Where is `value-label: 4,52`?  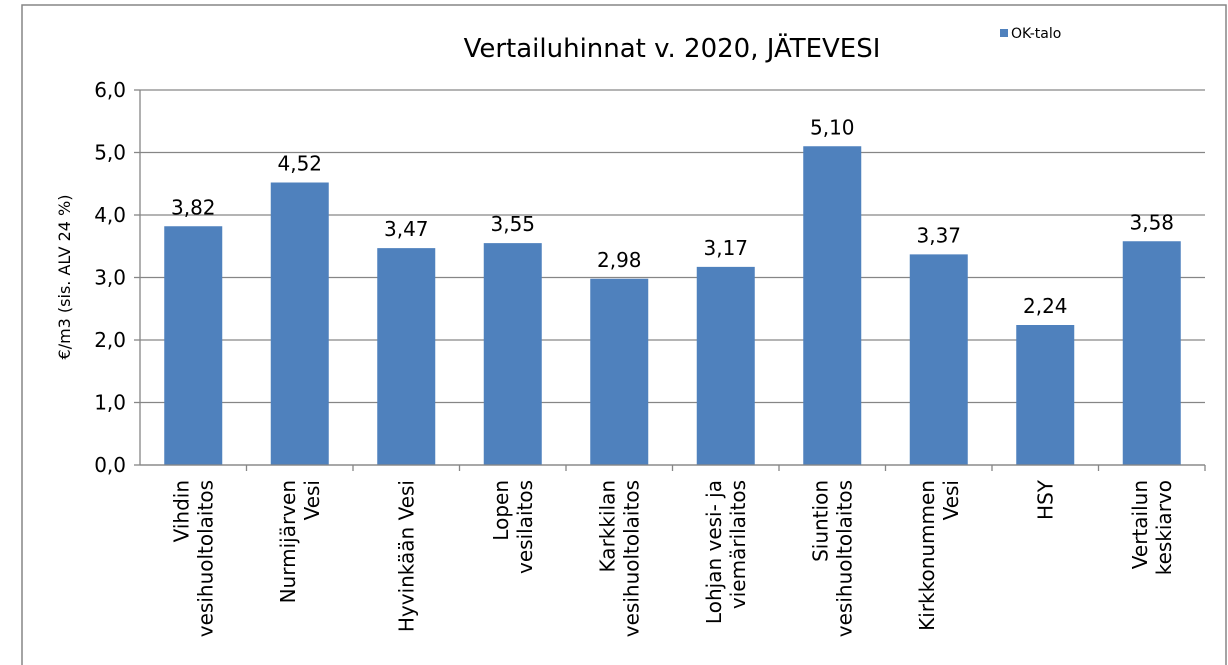 value-label: 4,52 is located at coordinates (299, 164).